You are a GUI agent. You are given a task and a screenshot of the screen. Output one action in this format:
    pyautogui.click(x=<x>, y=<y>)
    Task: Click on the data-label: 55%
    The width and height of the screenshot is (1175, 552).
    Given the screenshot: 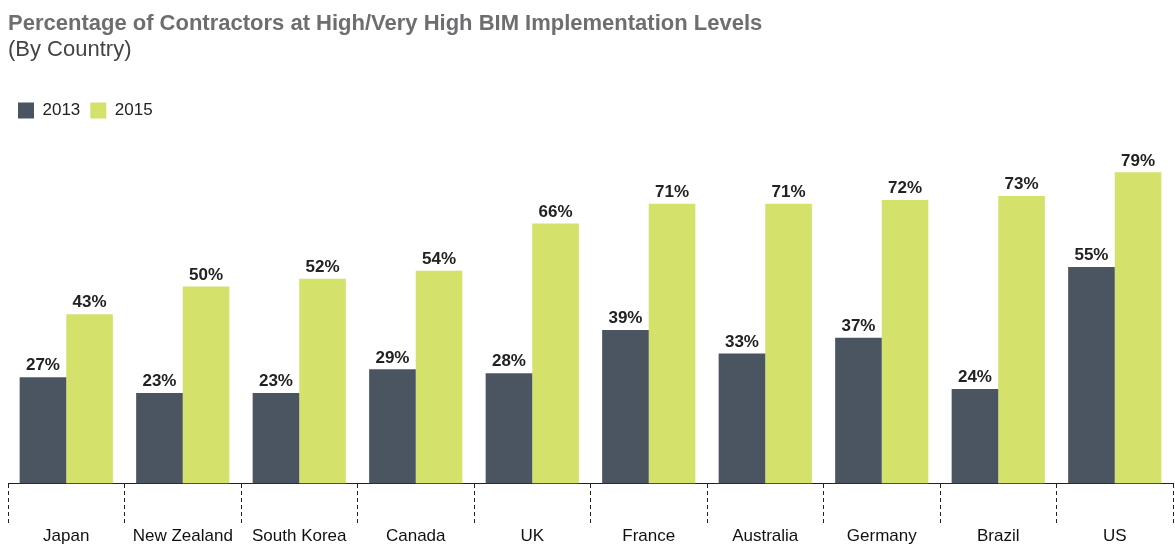 What is the action you would take?
    pyautogui.click(x=1091, y=255)
    